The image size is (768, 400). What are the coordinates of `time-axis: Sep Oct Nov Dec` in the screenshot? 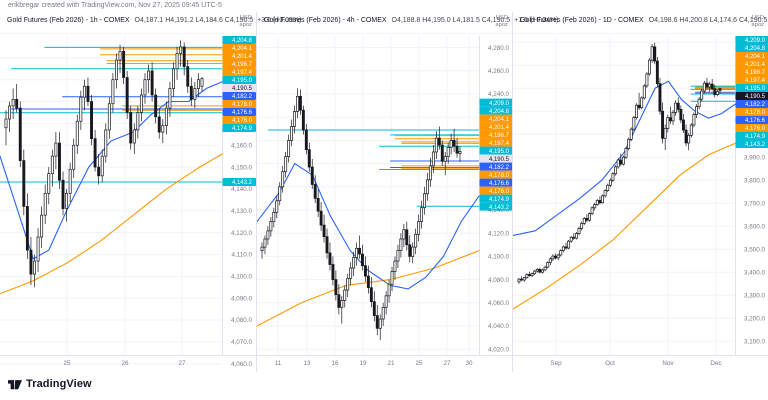 It's located at (635, 363).